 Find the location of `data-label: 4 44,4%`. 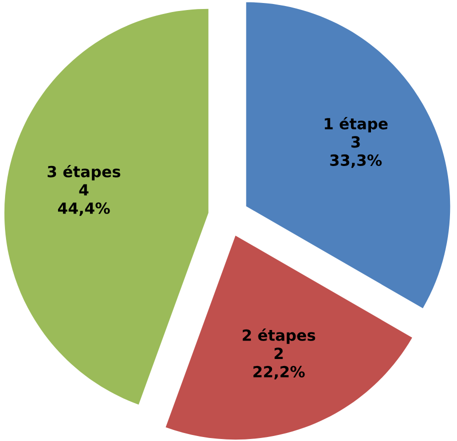

data-label: 4 44,4% is located at coordinates (84, 200).